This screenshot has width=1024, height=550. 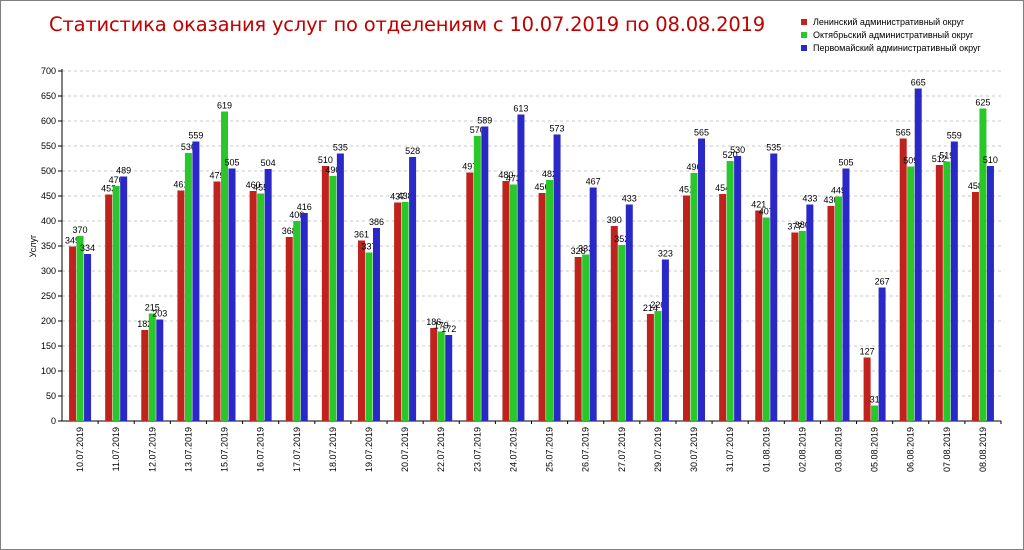 What do you see at coordinates (665, 254) in the screenshot?
I see `data-label: 323` at bounding box center [665, 254].